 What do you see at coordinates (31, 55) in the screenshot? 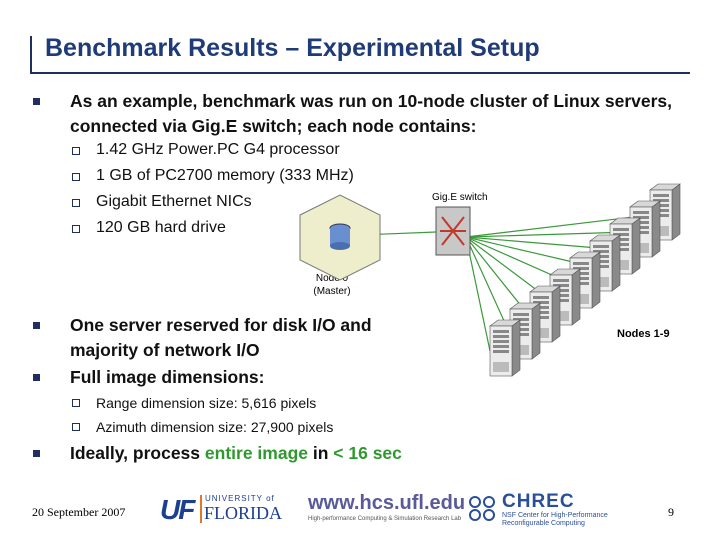
I see `title-rule-side` at bounding box center [31, 55].